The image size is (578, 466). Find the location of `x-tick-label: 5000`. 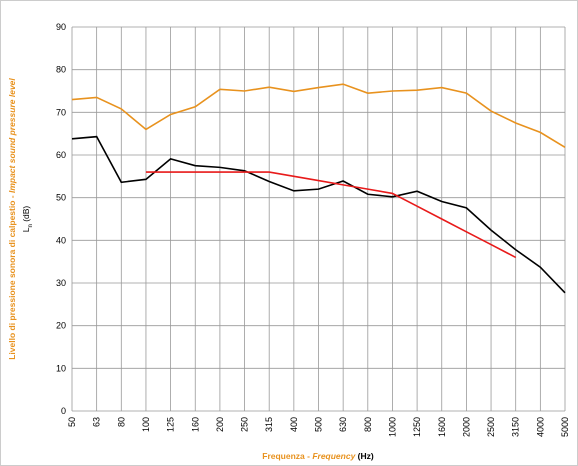

x-tick-label: 5000 is located at coordinates (565, 427).